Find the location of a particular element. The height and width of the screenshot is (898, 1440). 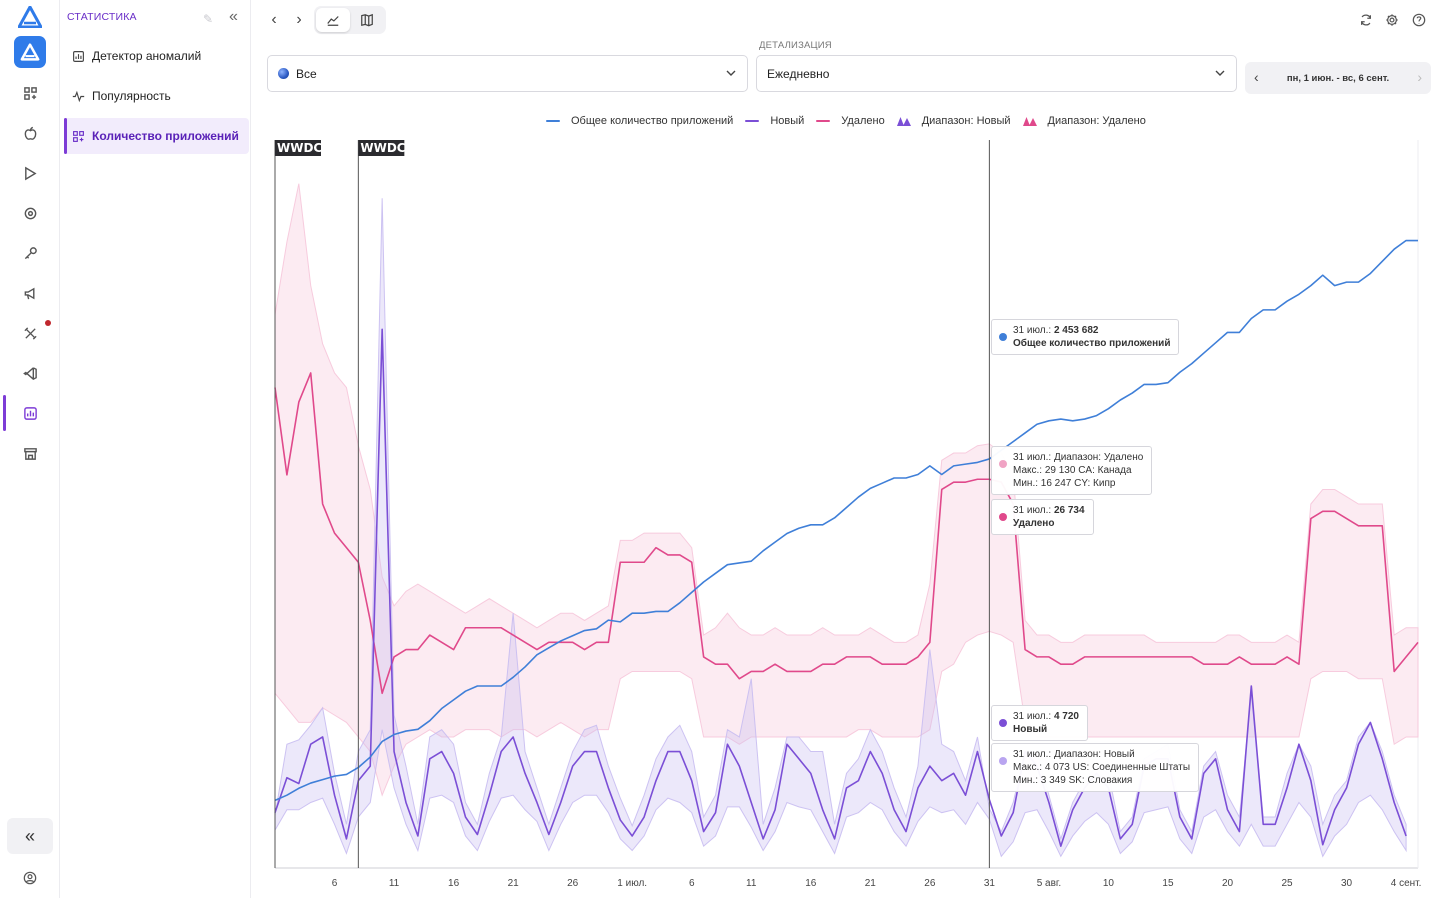

vscode-icon is located at coordinates (30, 373).